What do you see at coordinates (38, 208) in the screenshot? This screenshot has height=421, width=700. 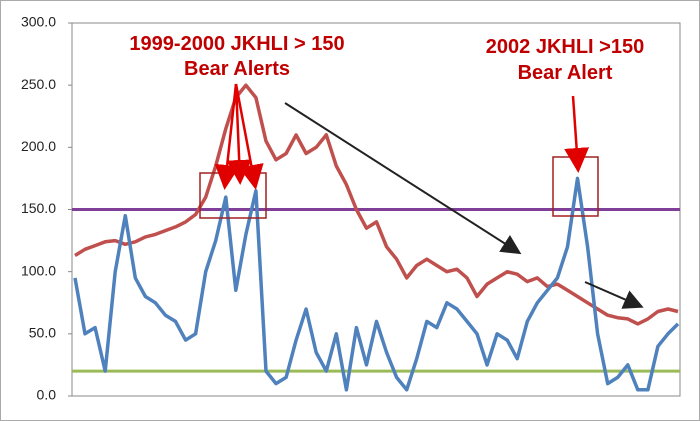 I see `y-tick-label: 150.0` at bounding box center [38, 208].